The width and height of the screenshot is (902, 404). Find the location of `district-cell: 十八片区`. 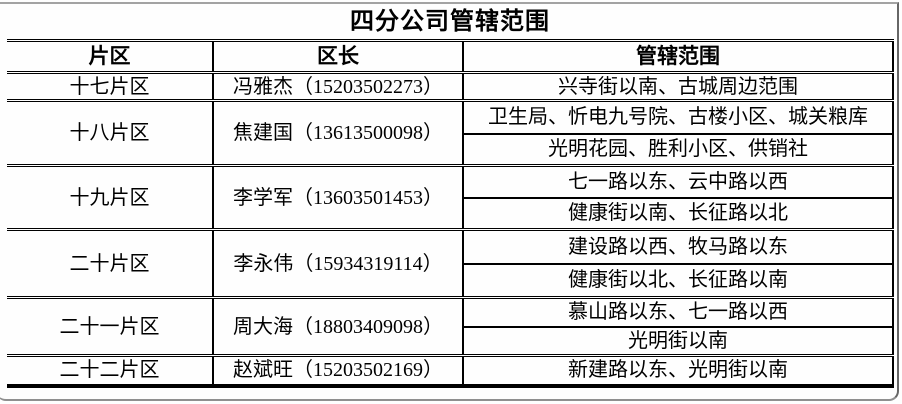

district-cell: 十八片区 is located at coordinates (110, 133).